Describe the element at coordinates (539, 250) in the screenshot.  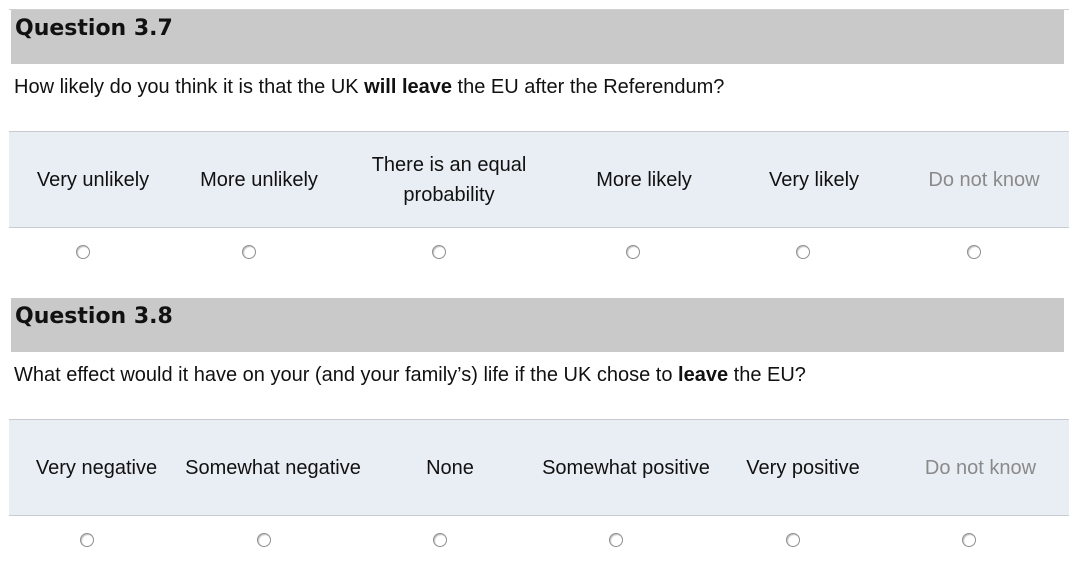
I see `question-3-7-radio-row` at that location.